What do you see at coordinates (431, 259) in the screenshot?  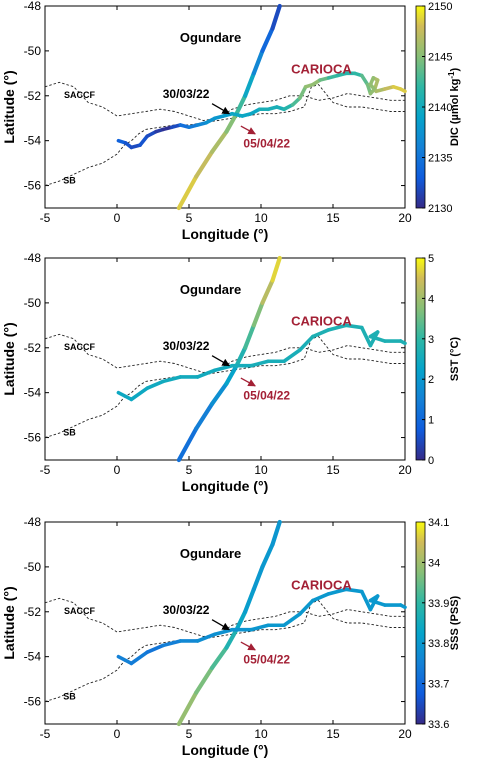 I see `colorbar-tick-label: 5` at bounding box center [431, 259].